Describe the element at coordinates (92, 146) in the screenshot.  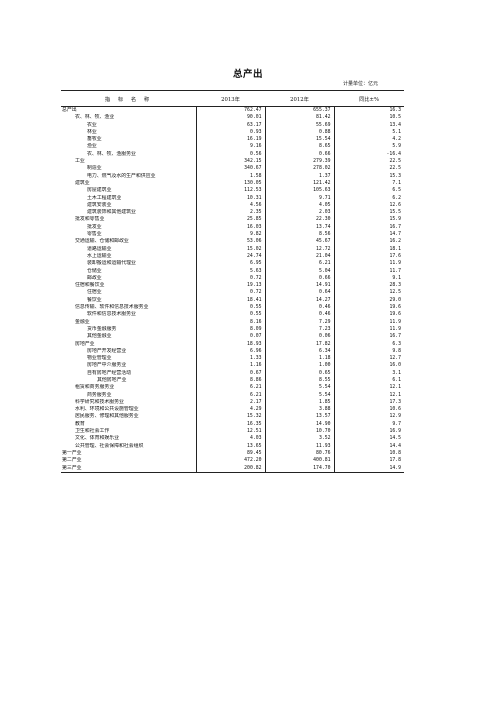
I see `row-name-cell: 渔业` at that location.